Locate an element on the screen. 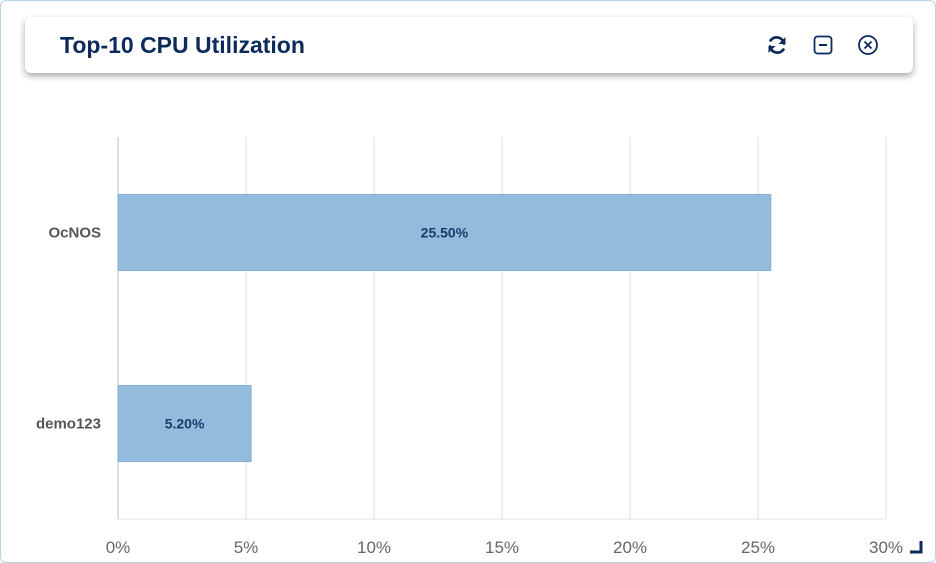  close-icon is located at coordinates (868, 45).